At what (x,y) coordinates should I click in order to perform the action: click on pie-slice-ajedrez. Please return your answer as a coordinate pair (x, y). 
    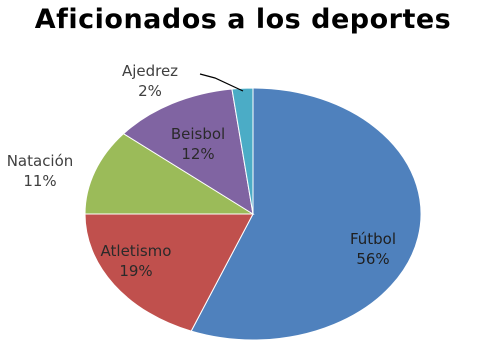
    Looking at the image, I should click on (242, 151).